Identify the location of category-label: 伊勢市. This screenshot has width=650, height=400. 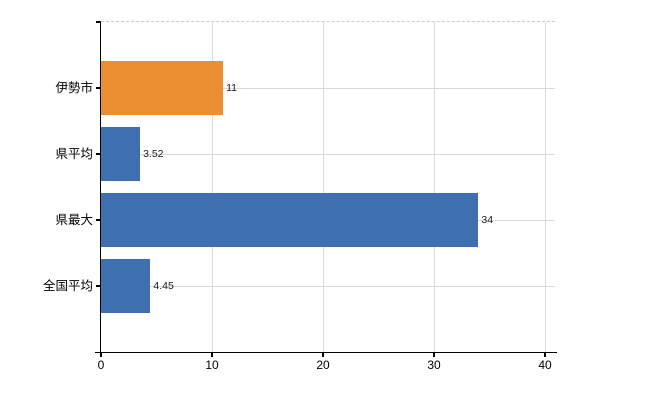
(74, 88).